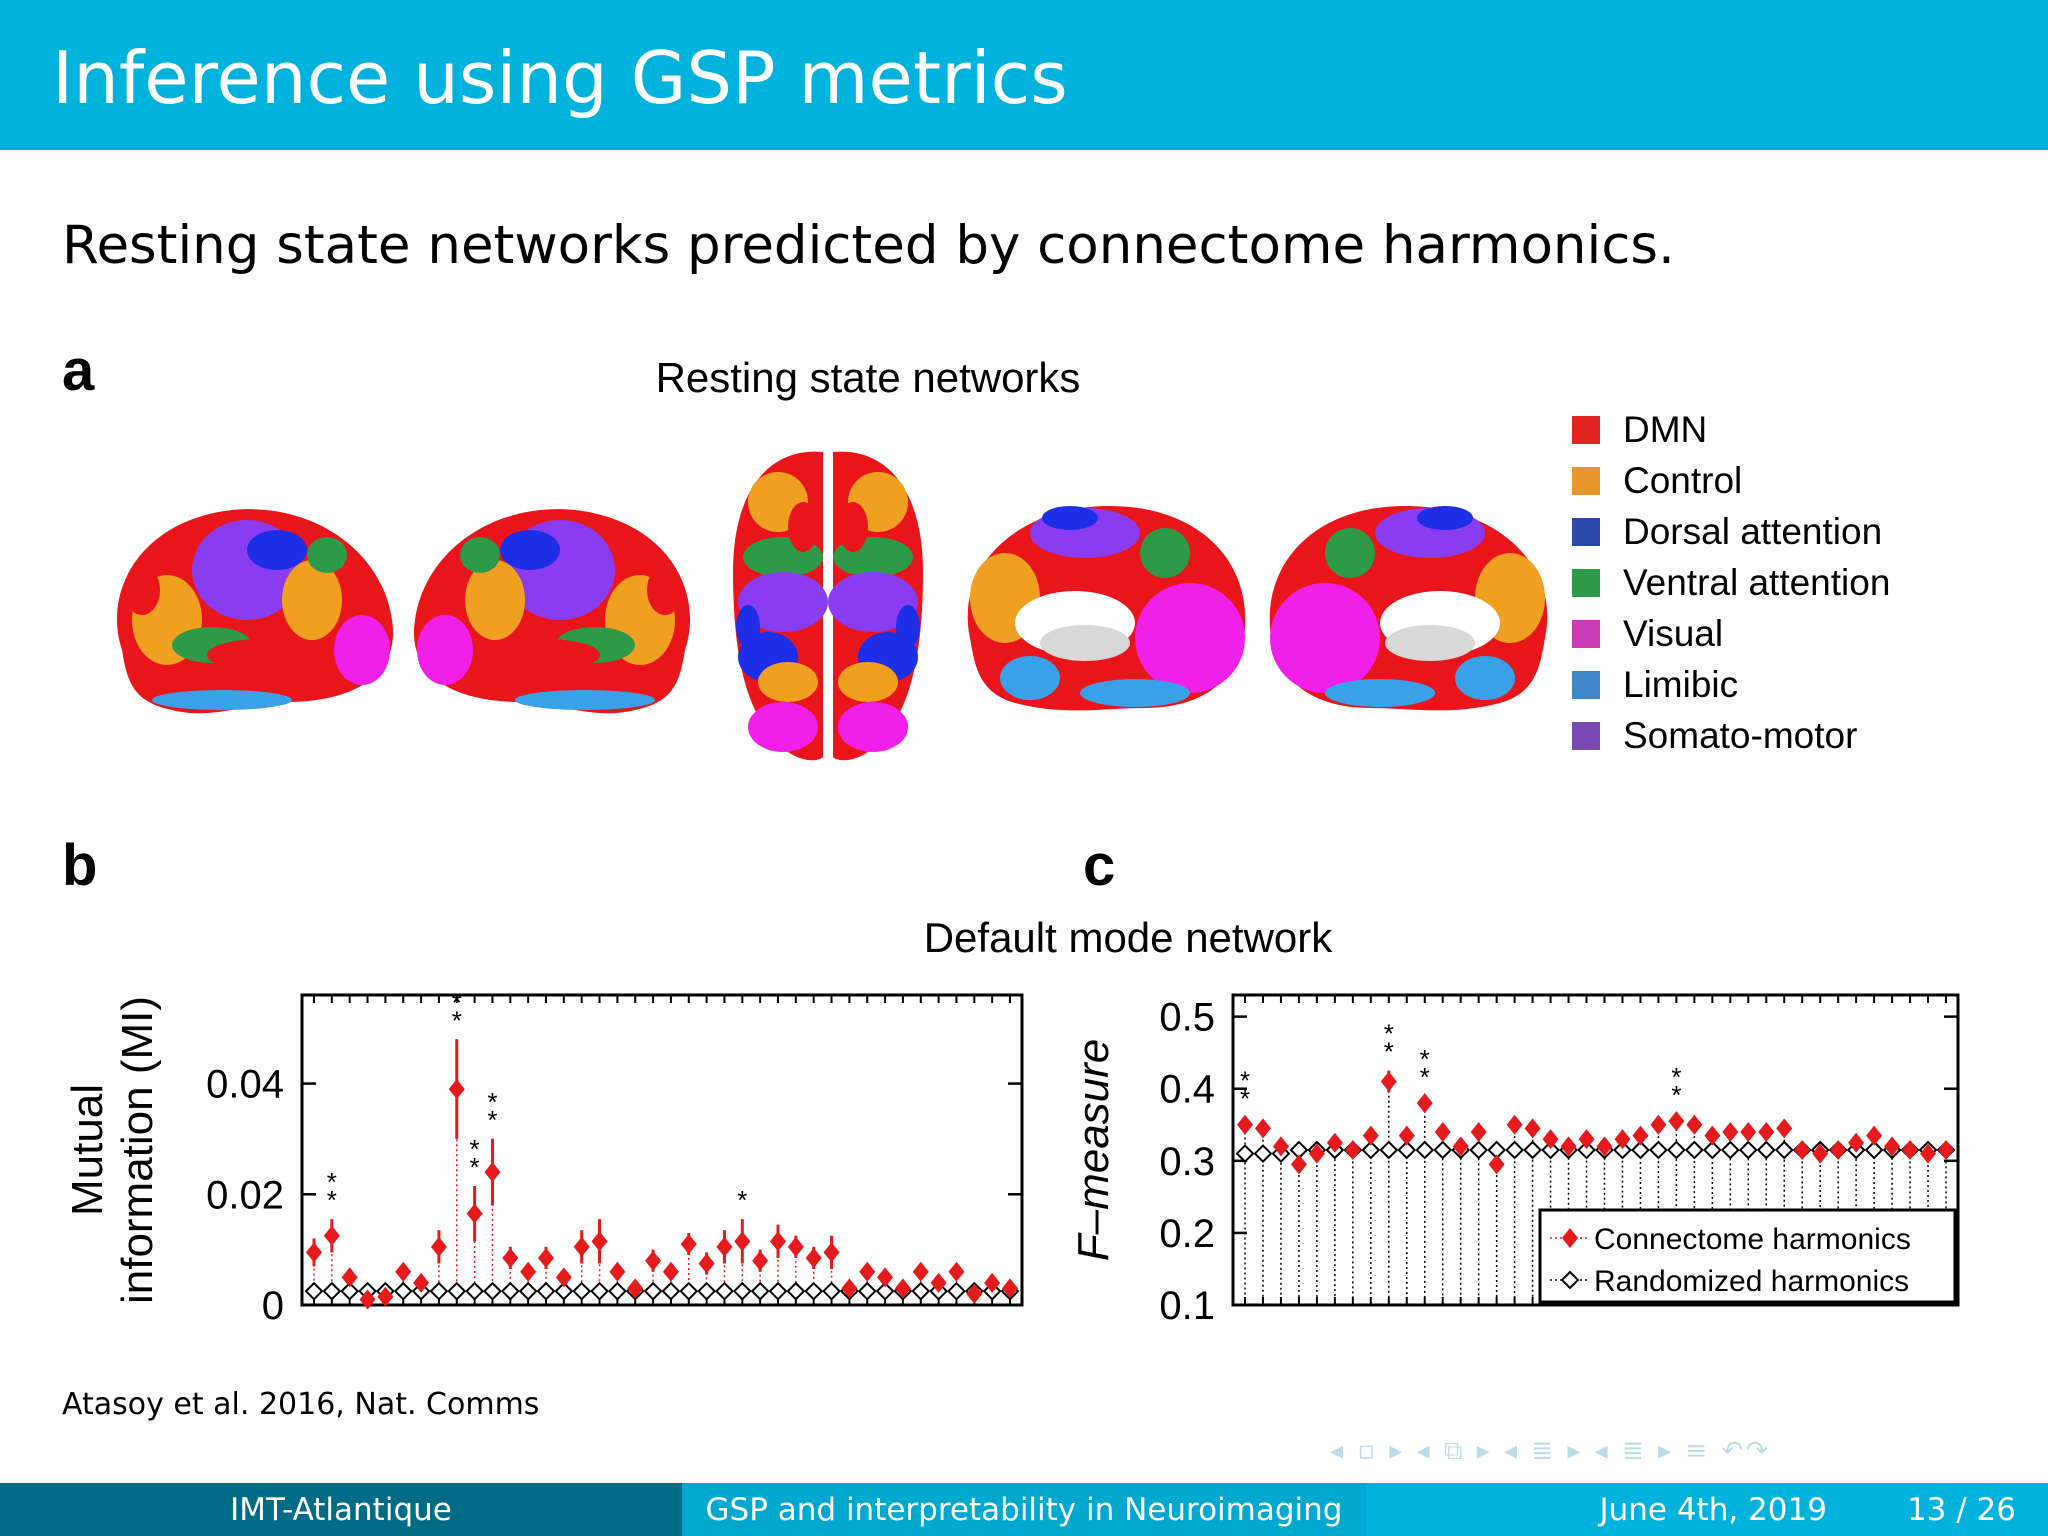 The image size is (2048, 1536). What do you see at coordinates (245, 1085) in the screenshot?
I see `y-tick-label: 0.04` at bounding box center [245, 1085].